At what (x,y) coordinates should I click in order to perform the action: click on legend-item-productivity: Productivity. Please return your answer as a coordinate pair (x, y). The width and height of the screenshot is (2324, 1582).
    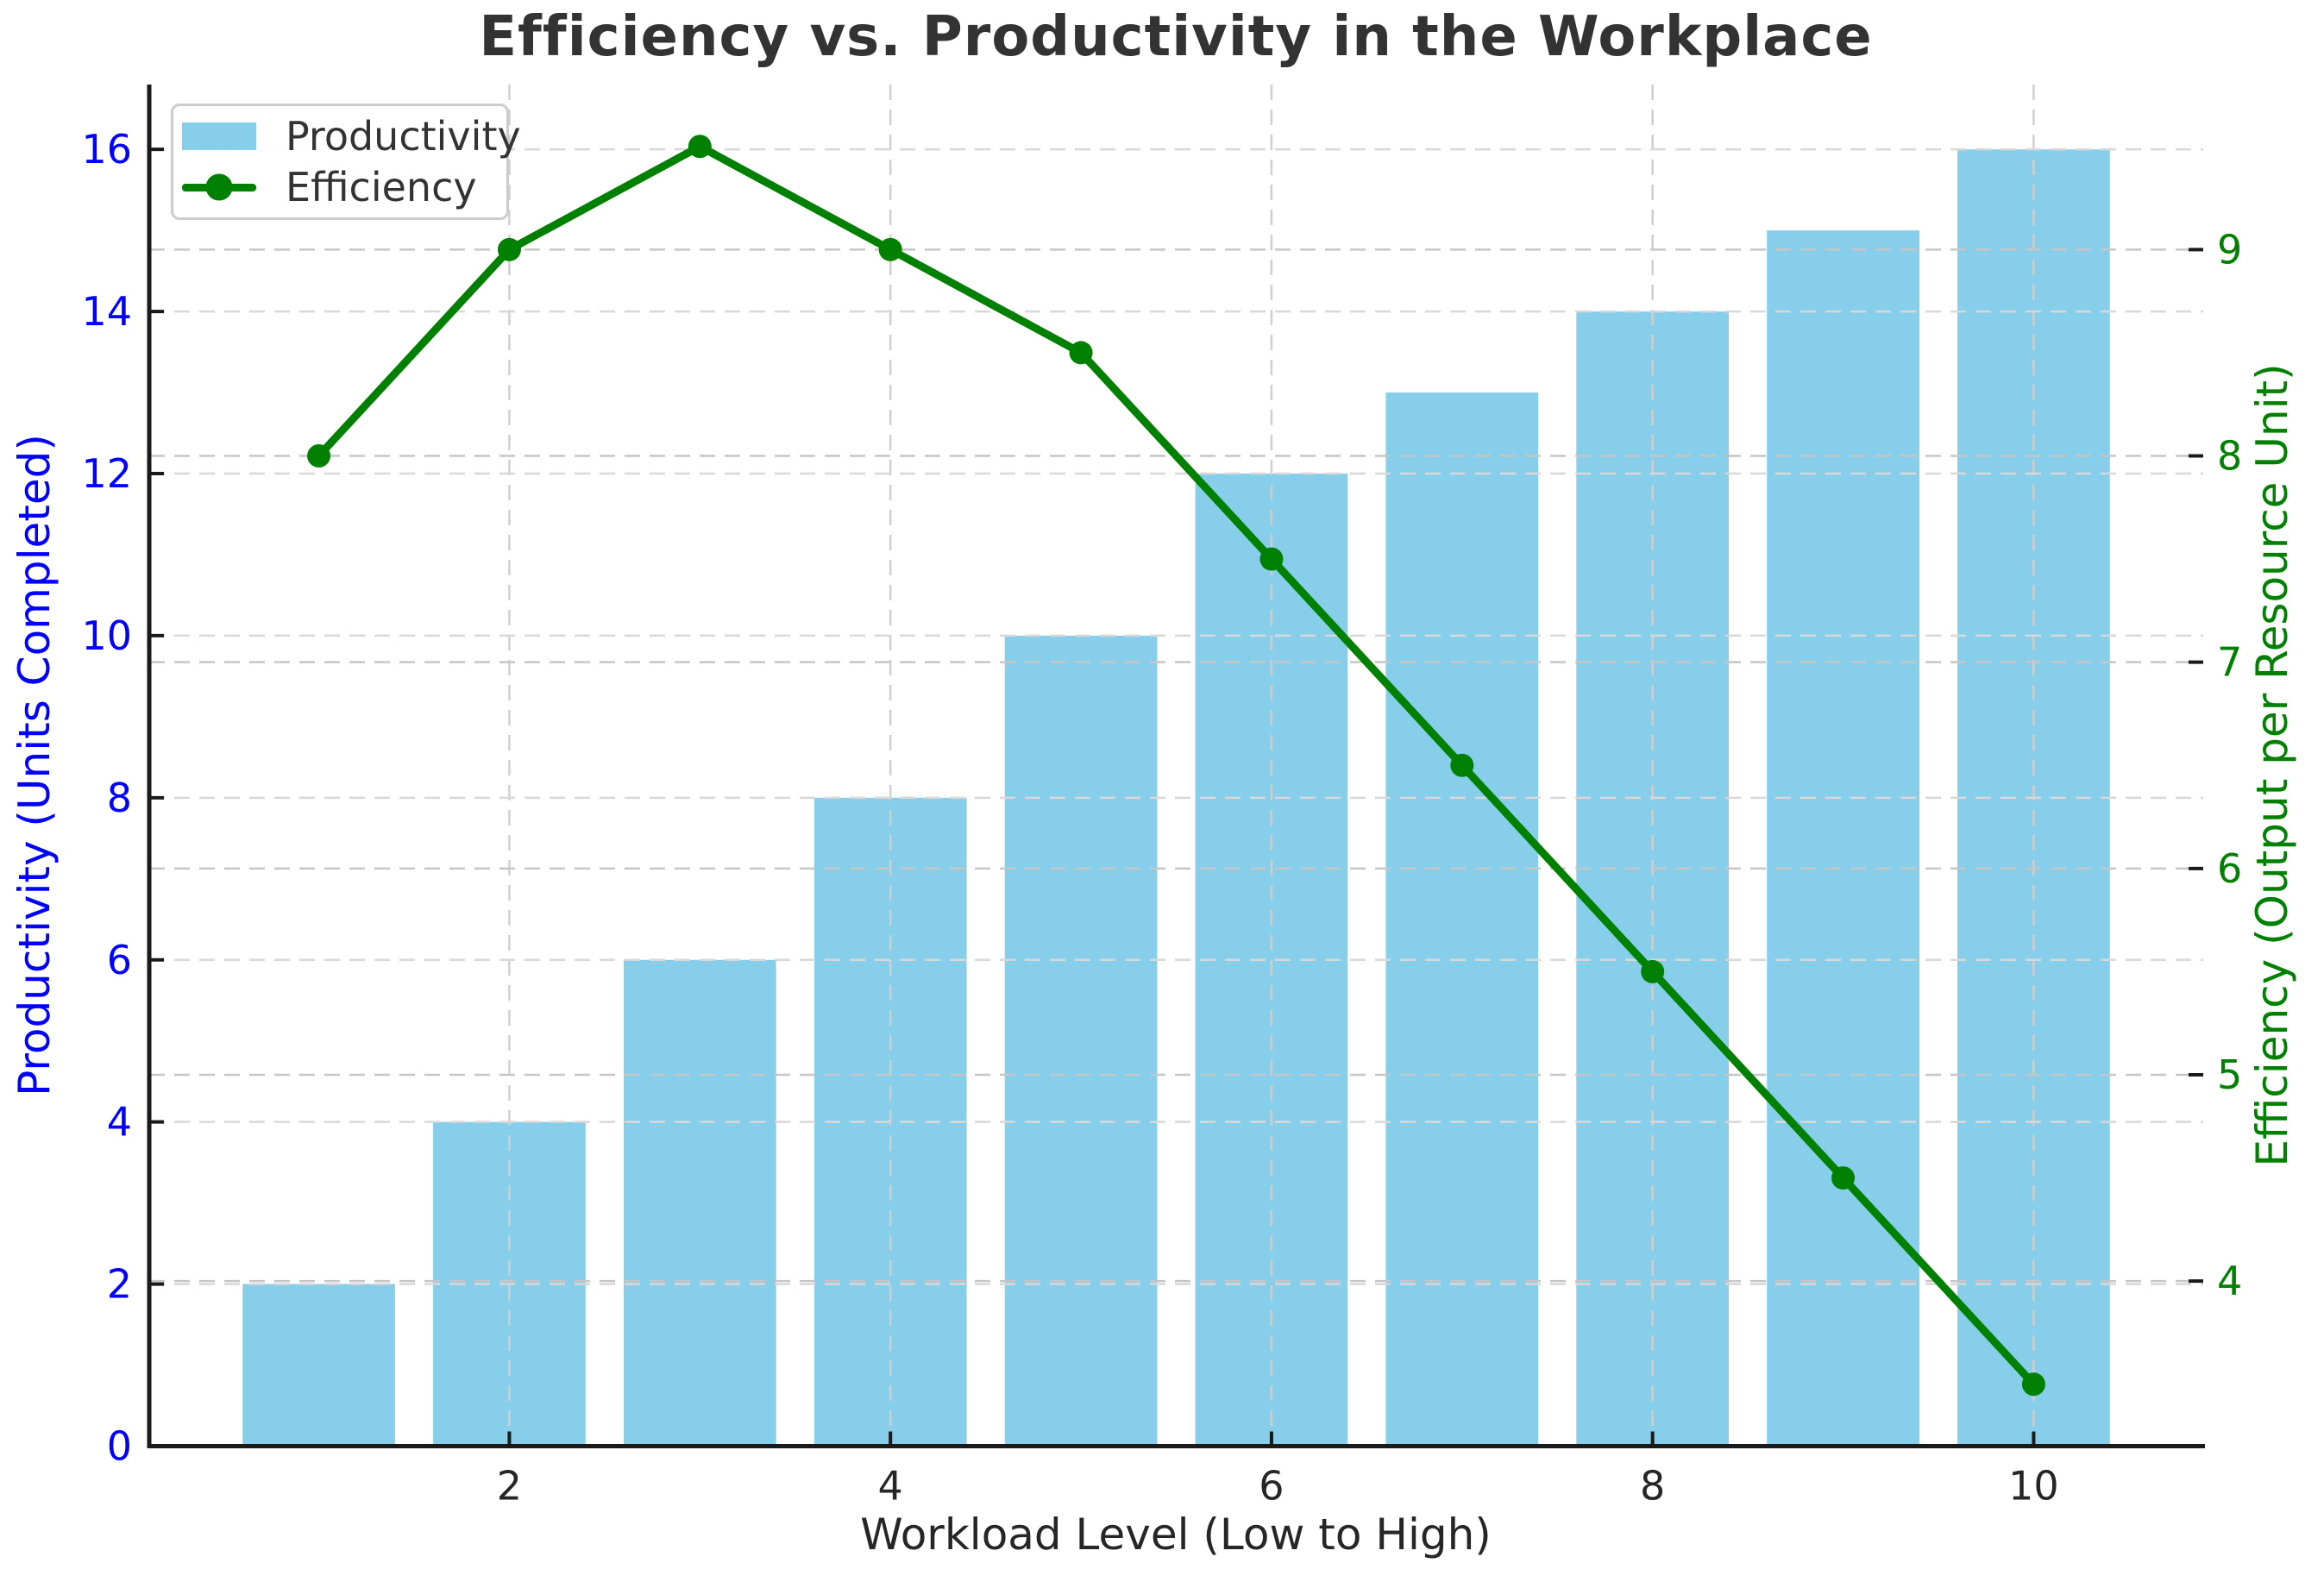
    Looking at the image, I should click on (352, 136).